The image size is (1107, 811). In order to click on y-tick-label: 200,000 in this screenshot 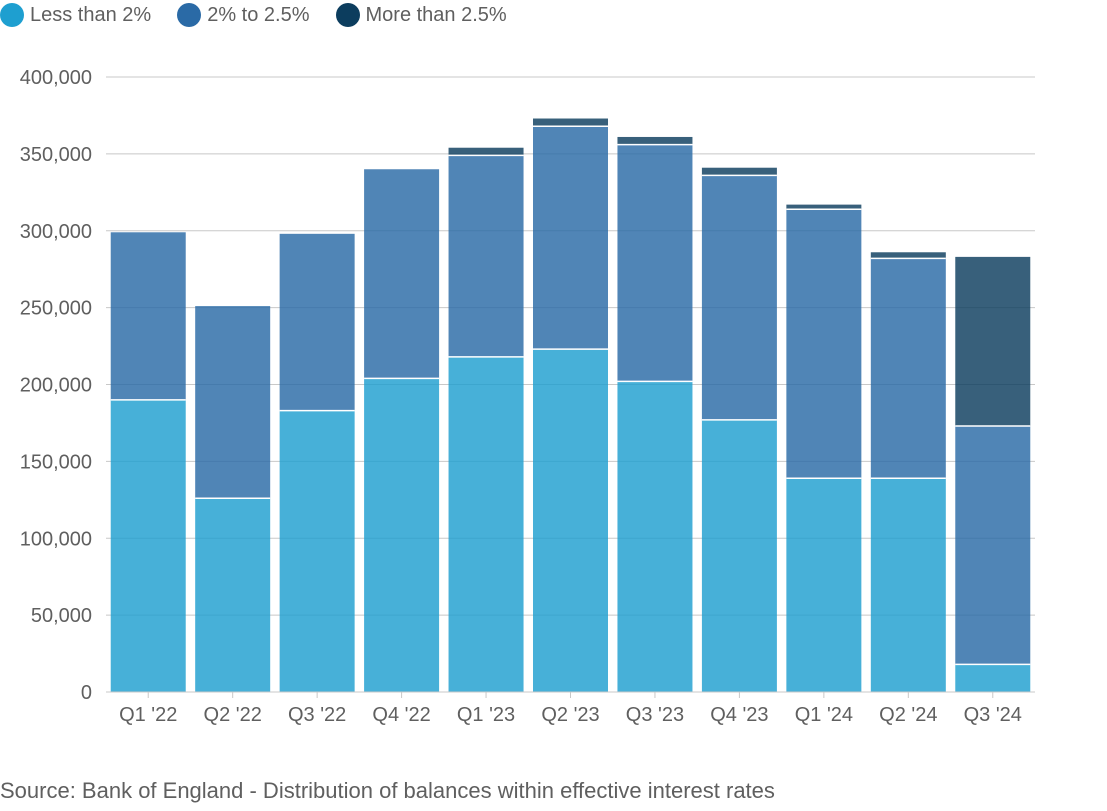, I will do `click(56, 386)`.